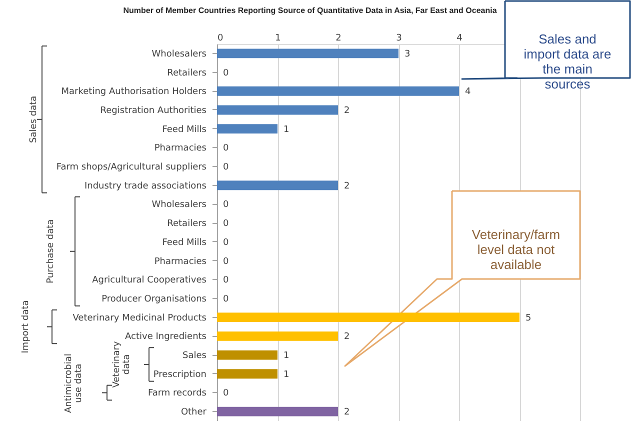 The height and width of the screenshot is (423, 636). I want to click on annotation: Sales and import data are the main sources, so click(568, 62).